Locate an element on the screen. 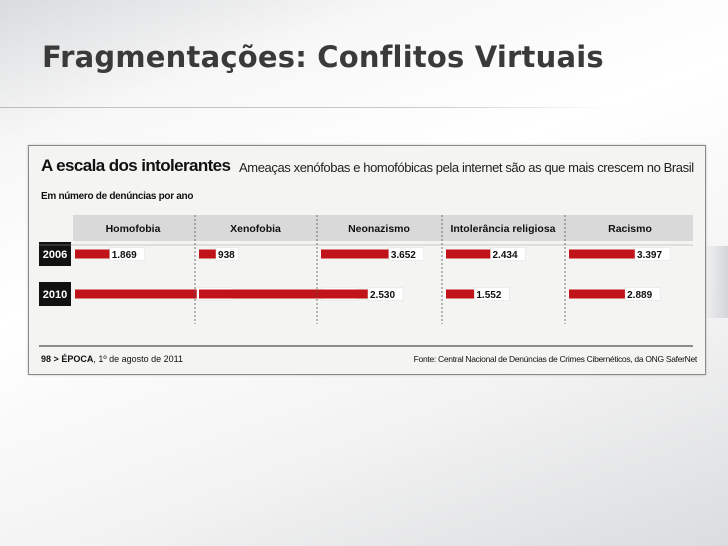 This screenshot has height=546, width=728. year-badge-2010 is located at coordinates (55, 294).